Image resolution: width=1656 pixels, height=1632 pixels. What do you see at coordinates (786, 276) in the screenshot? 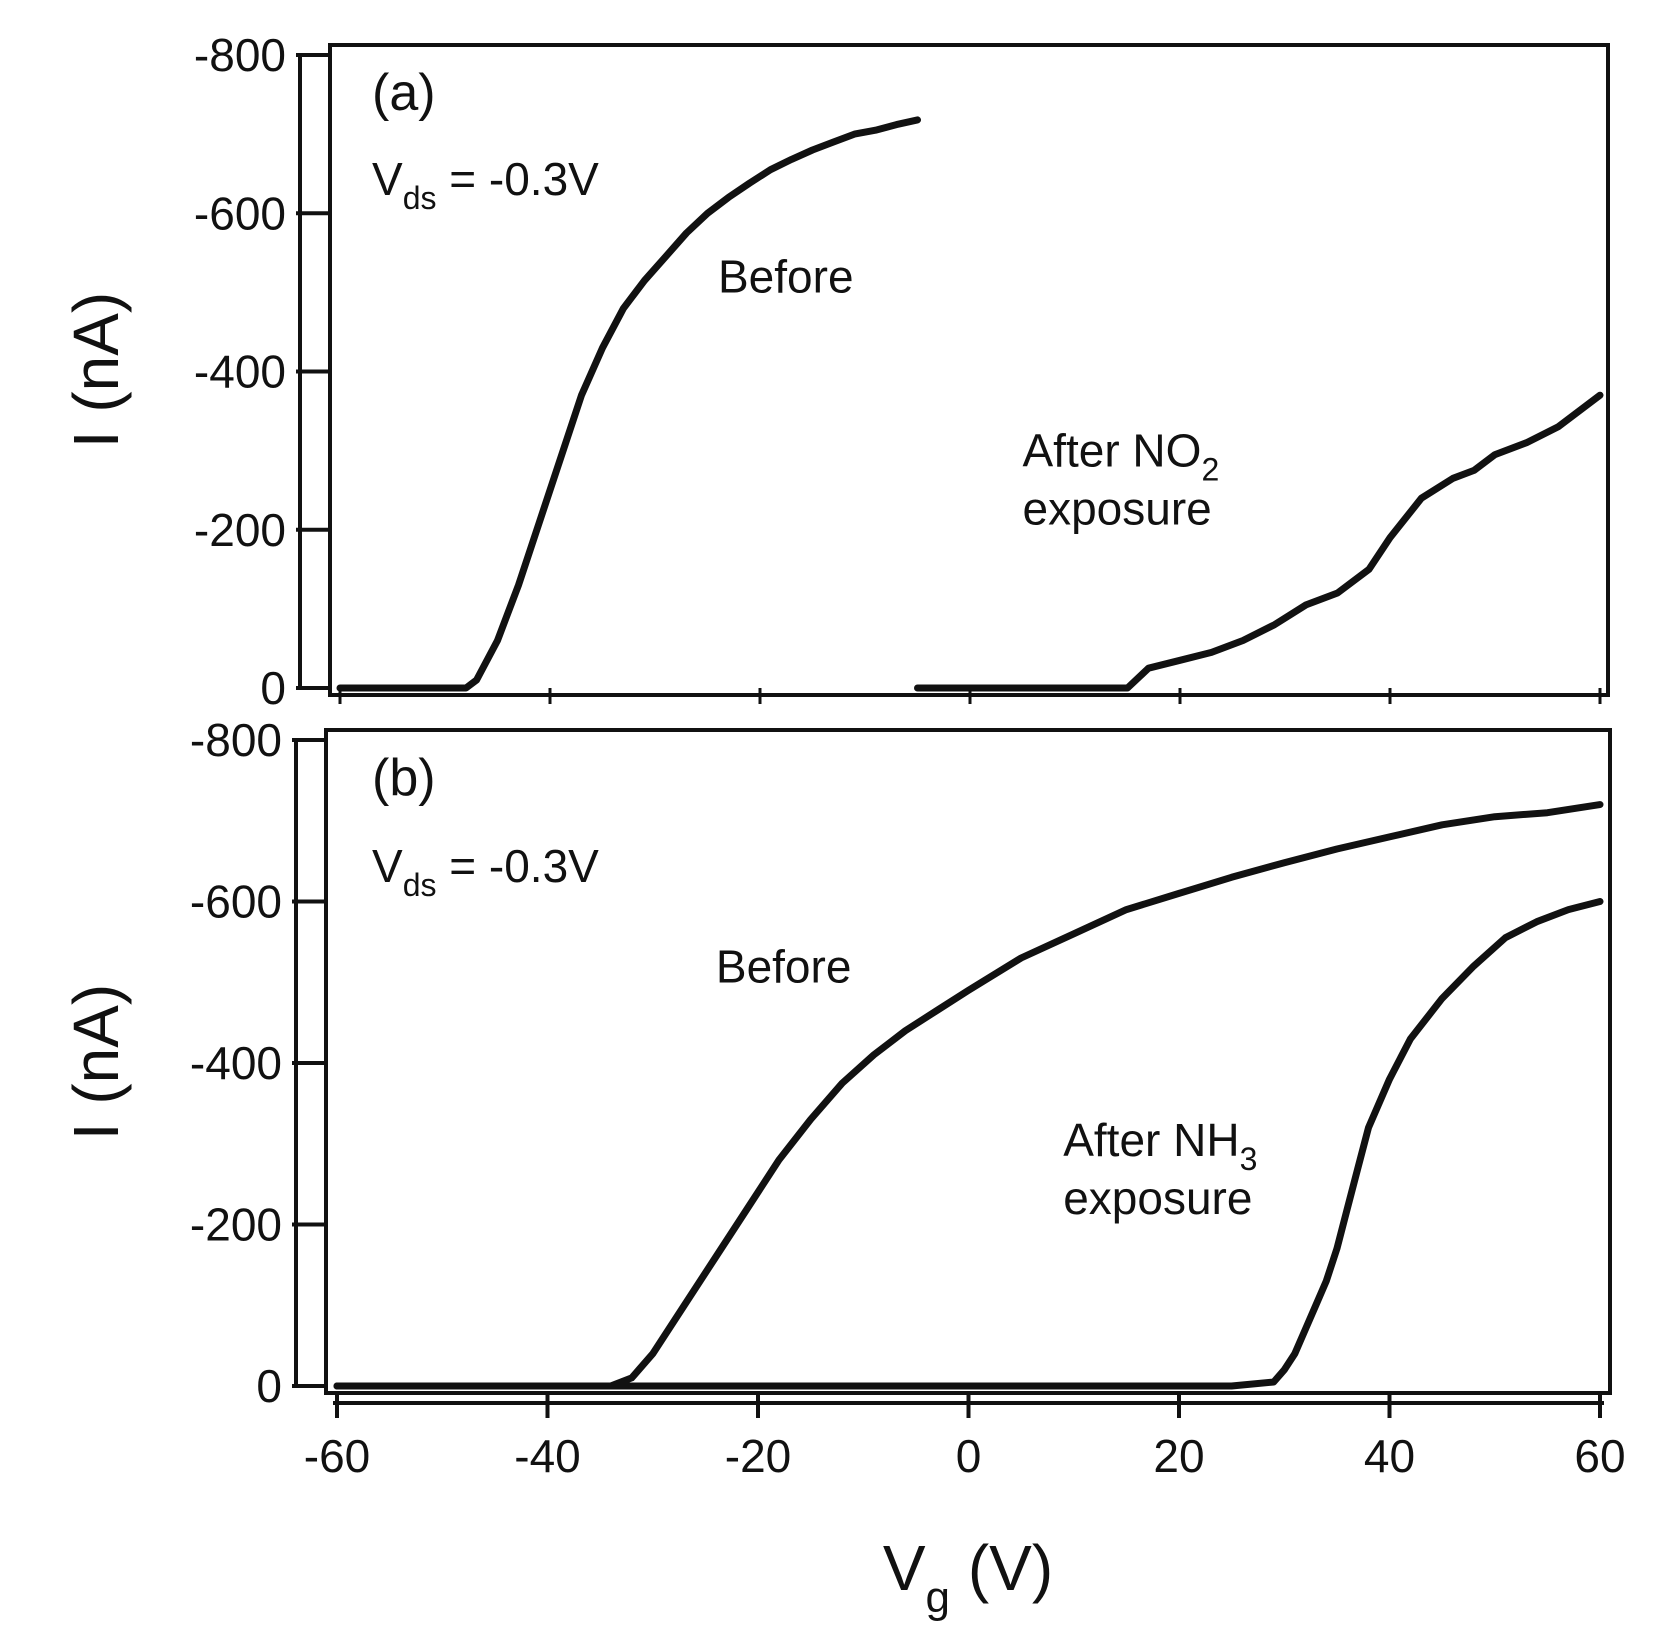
I see `panel-a-series-label-before-line0: Before` at bounding box center [786, 276].